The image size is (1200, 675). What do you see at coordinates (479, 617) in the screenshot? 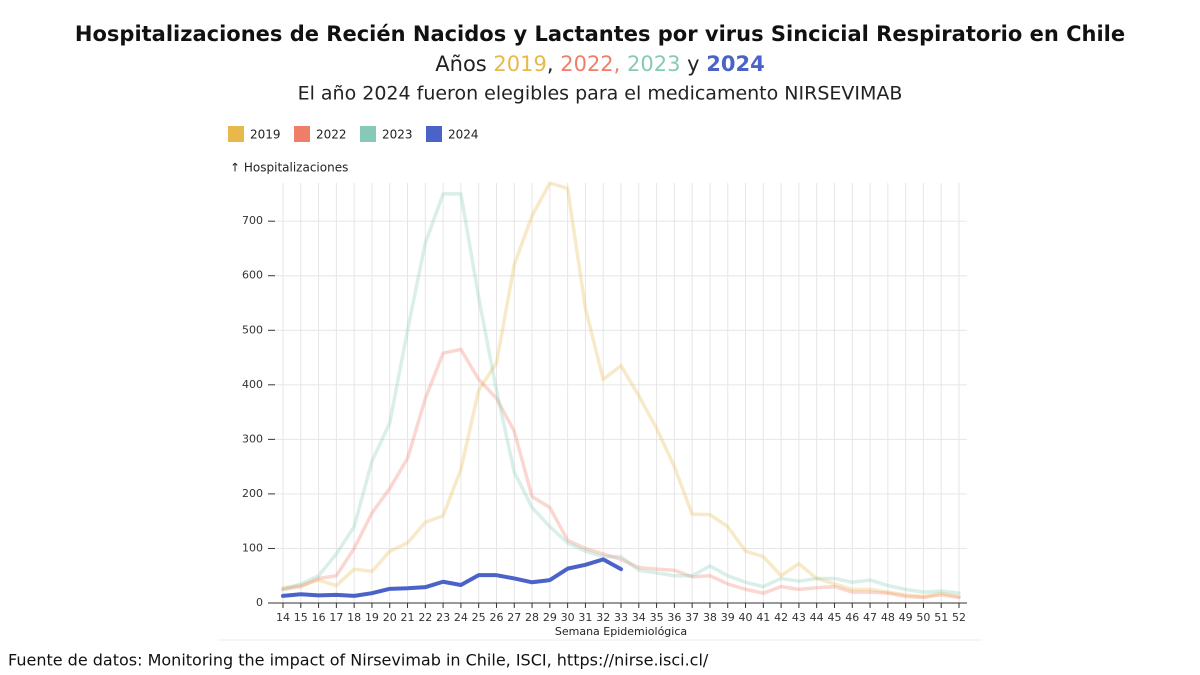
I see `x-tick-label: 25` at bounding box center [479, 617].